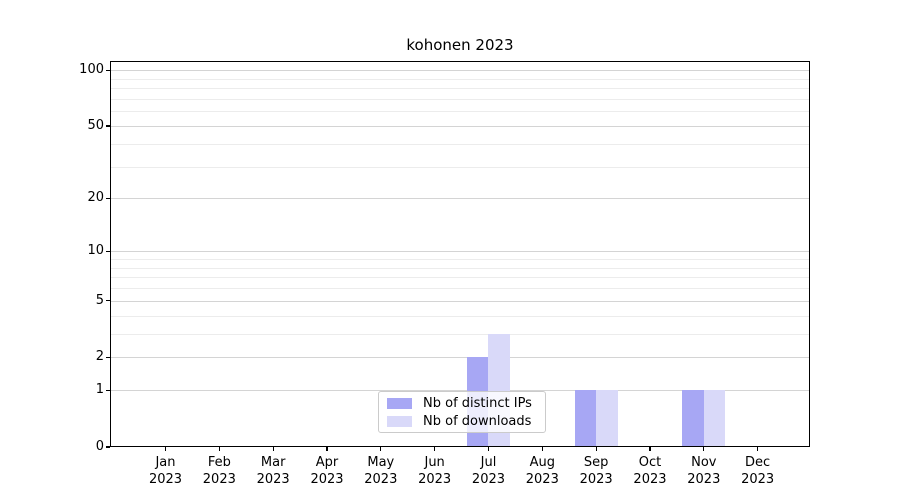 The width and height of the screenshot is (900, 500). Describe the element at coordinates (462, 412) in the screenshot. I see `chart-legend: Nb of distinct IPs Nb of downloads` at that location.